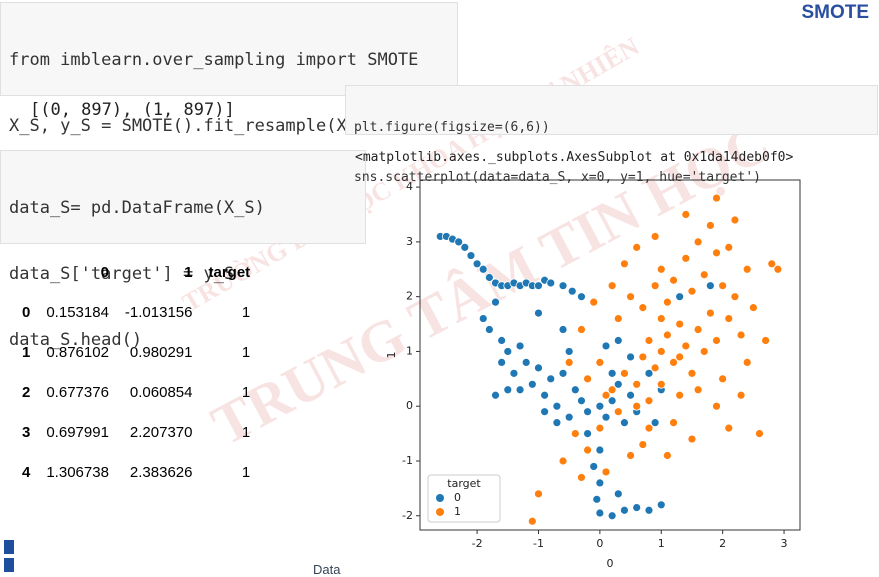 This screenshot has height=577, width=879. What do you see at coordinates (77, 392) in the screenshot?
I see `table-cell: 0.677376` at bounding box center [77, 392].